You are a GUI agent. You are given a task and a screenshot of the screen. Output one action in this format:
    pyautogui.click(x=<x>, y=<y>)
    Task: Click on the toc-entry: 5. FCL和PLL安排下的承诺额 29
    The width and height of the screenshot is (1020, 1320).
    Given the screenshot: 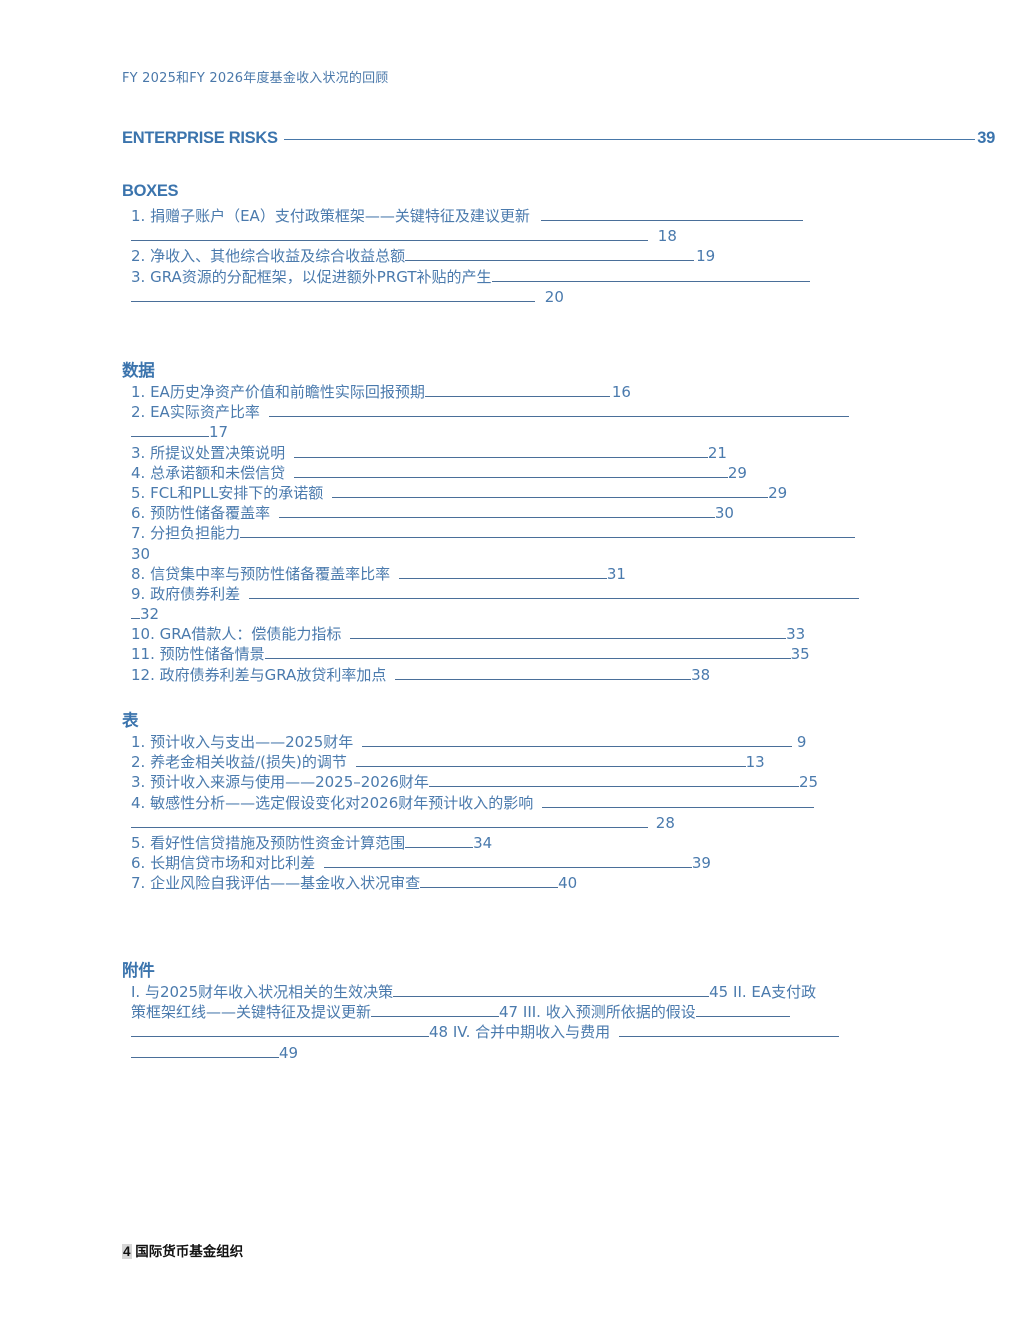 What is the action you would take?
    pyautogui.click(x=503, y=493)
    